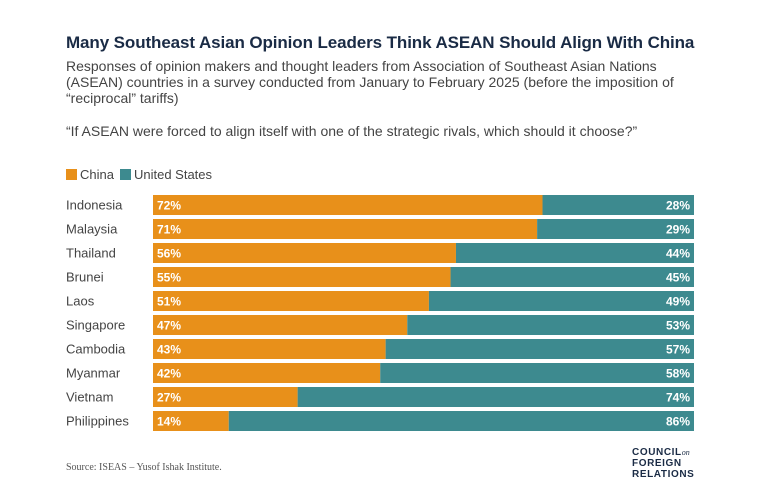  What do you see at coordinates (345, 229) in the screenshot?
I see `bar-china-malaysia` at bounding box center [345, 229].